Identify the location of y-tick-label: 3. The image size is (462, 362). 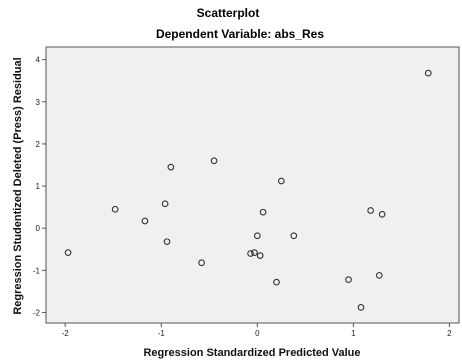
(38, 102).